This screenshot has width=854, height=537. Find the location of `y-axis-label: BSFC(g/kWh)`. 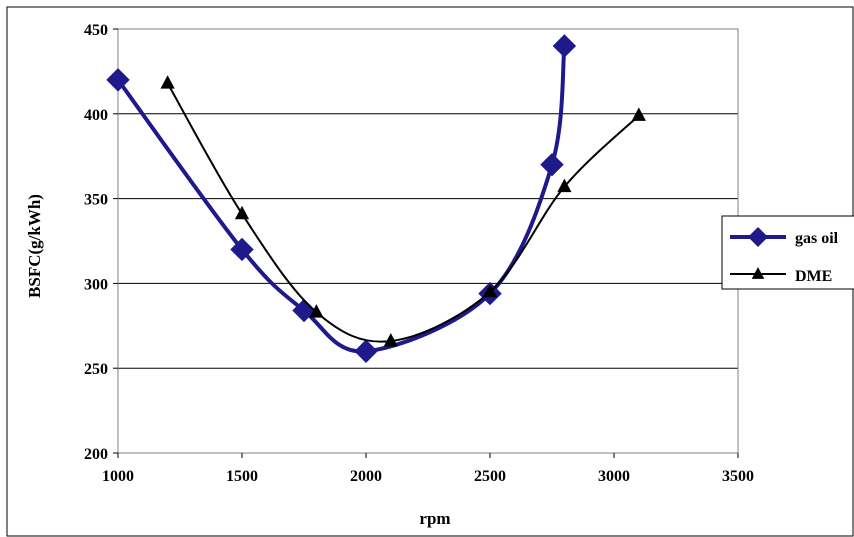

y-axis-label: BSFC(g/kWh) is located at coordinates (34, 246).